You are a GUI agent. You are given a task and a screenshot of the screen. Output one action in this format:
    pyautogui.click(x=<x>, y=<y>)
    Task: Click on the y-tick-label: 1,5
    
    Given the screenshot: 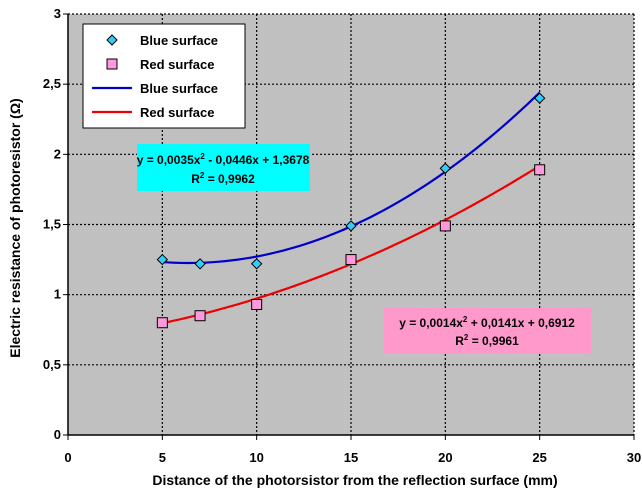 What is the action you would take?
    pyautogui.click(x=52, y=224)
    